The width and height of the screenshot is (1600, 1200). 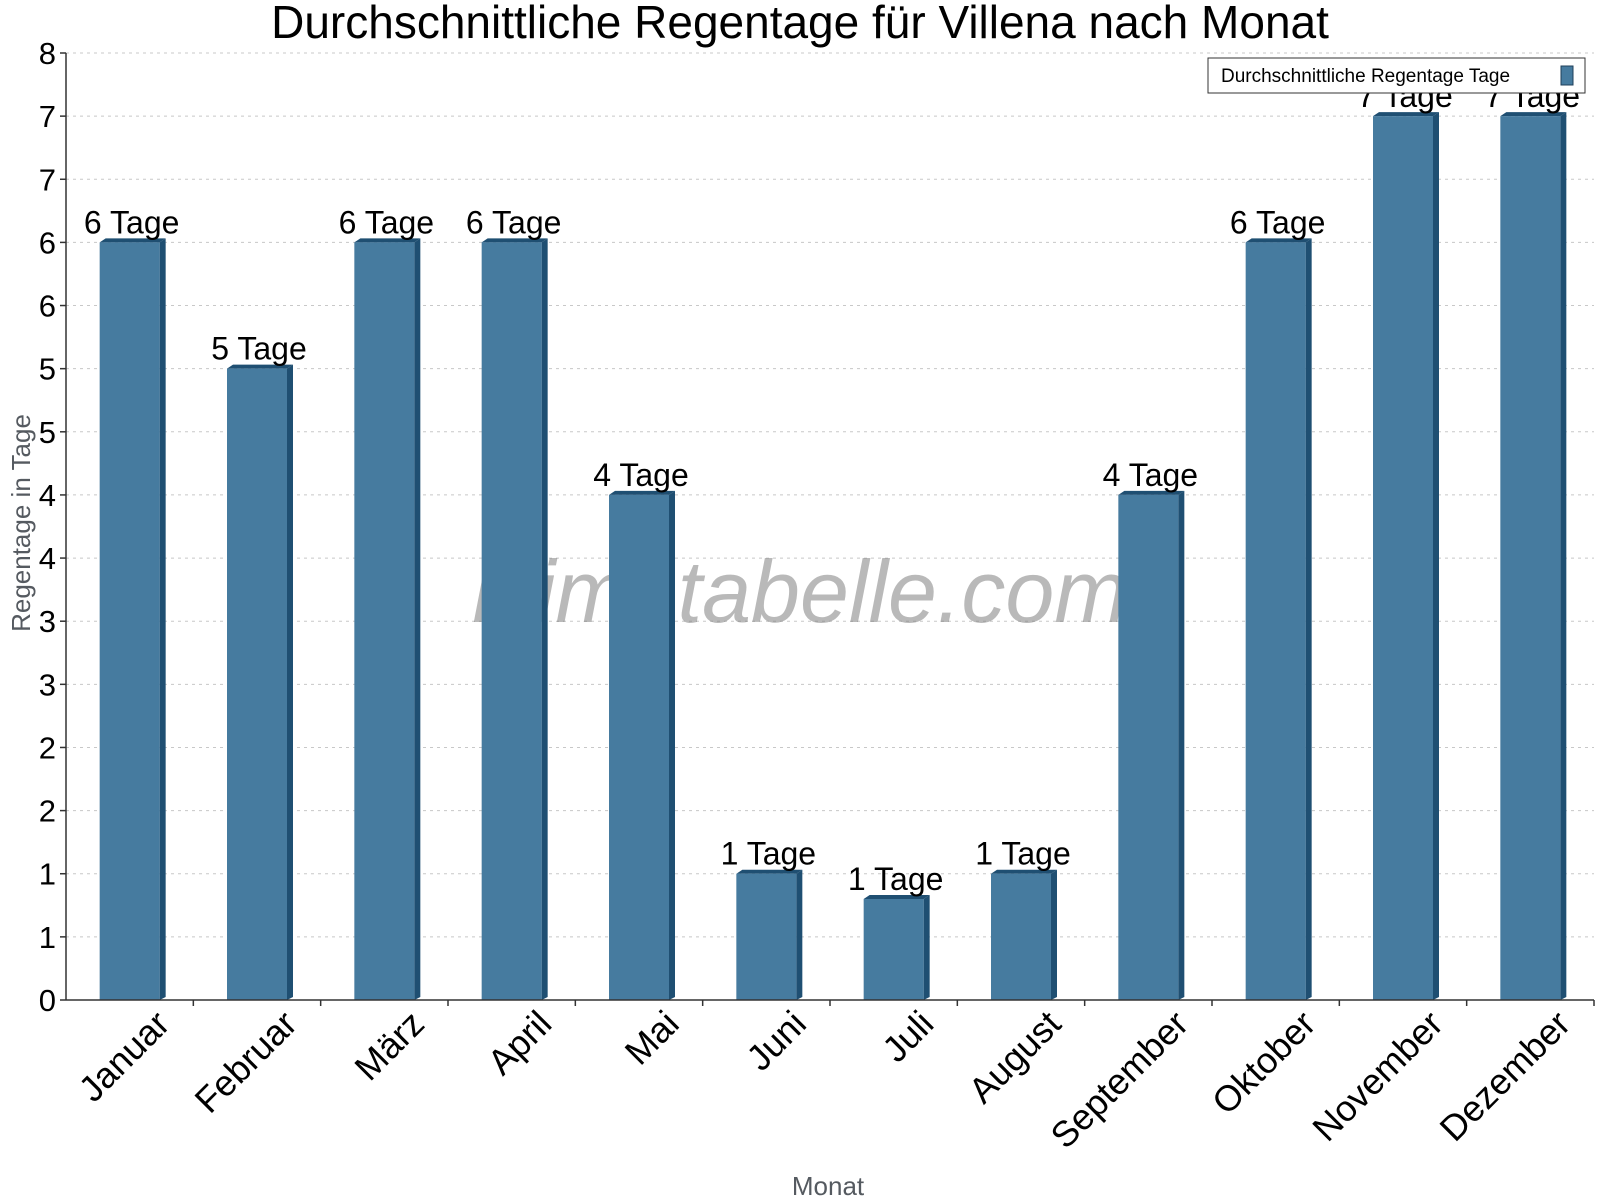 I want to click on watermark: klimatabelle.com, so click(x=799, y=591).